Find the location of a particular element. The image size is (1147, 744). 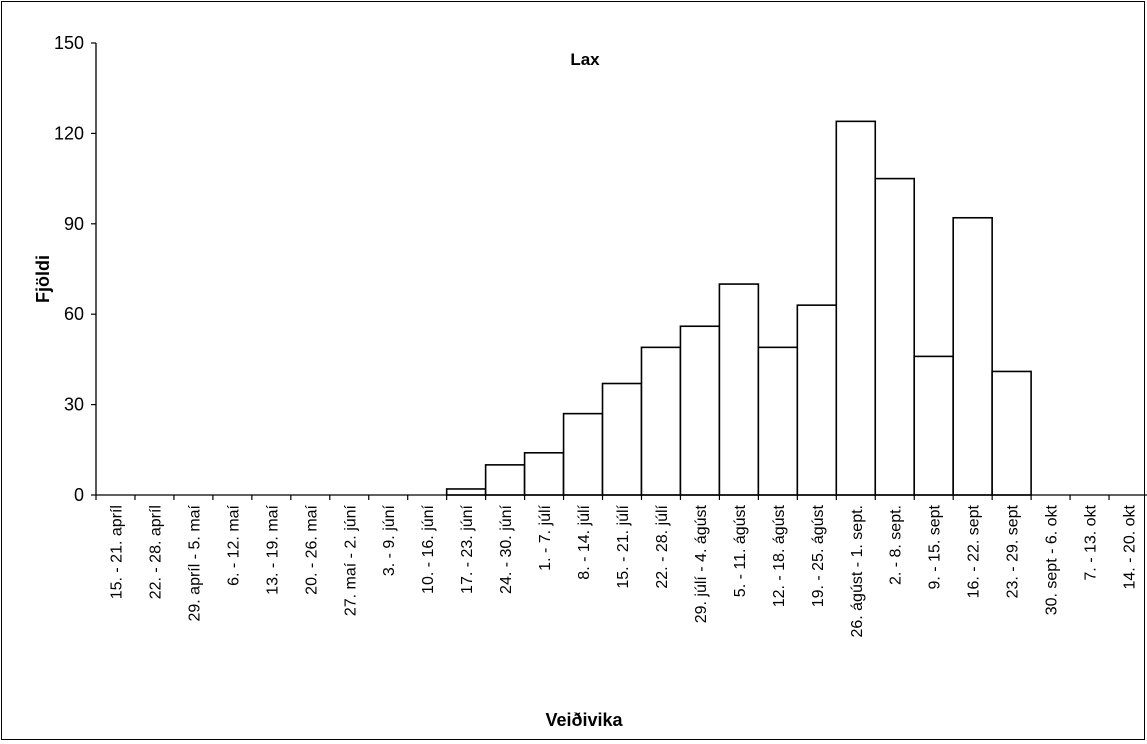

x-axis-title: Veiðivika is located at coordinates (584, 720).